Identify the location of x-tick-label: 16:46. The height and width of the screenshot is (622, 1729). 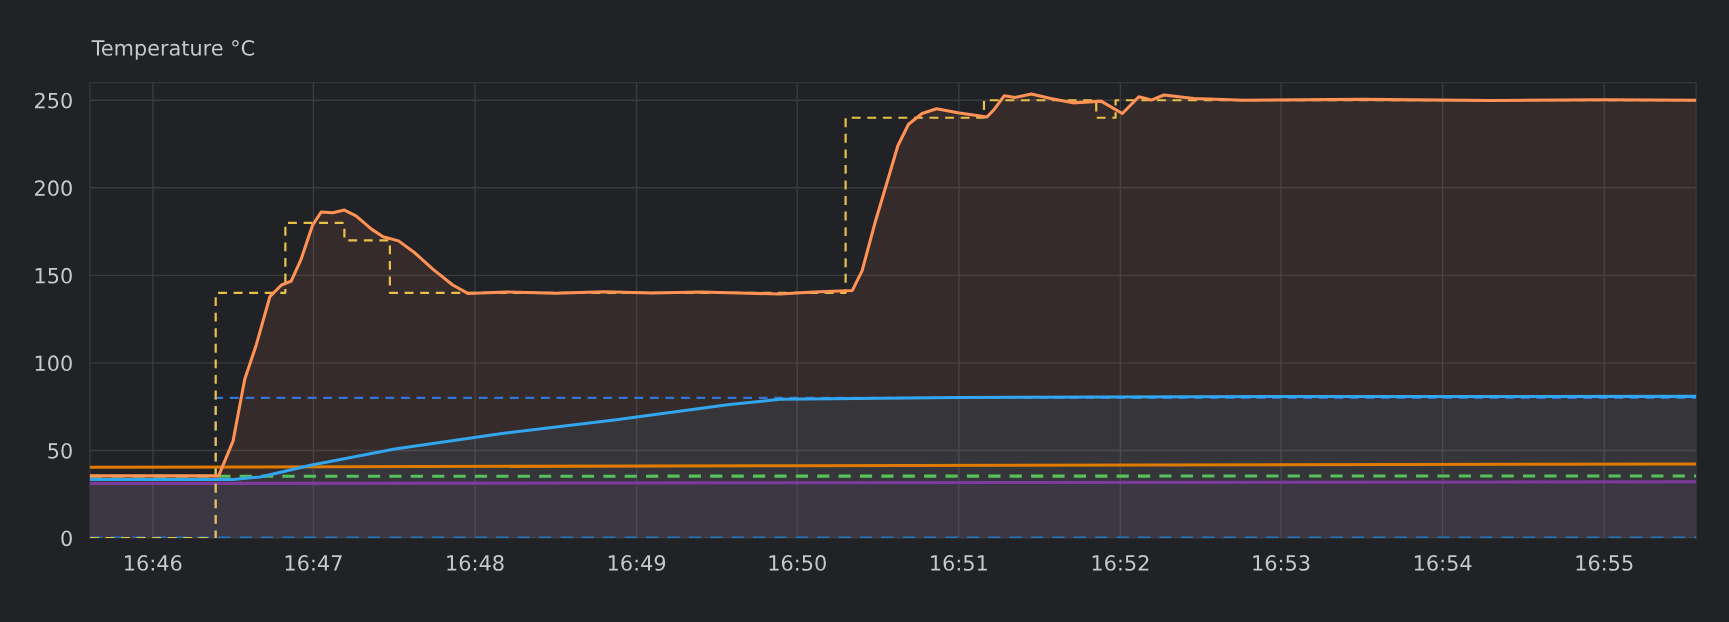
(153, 563).